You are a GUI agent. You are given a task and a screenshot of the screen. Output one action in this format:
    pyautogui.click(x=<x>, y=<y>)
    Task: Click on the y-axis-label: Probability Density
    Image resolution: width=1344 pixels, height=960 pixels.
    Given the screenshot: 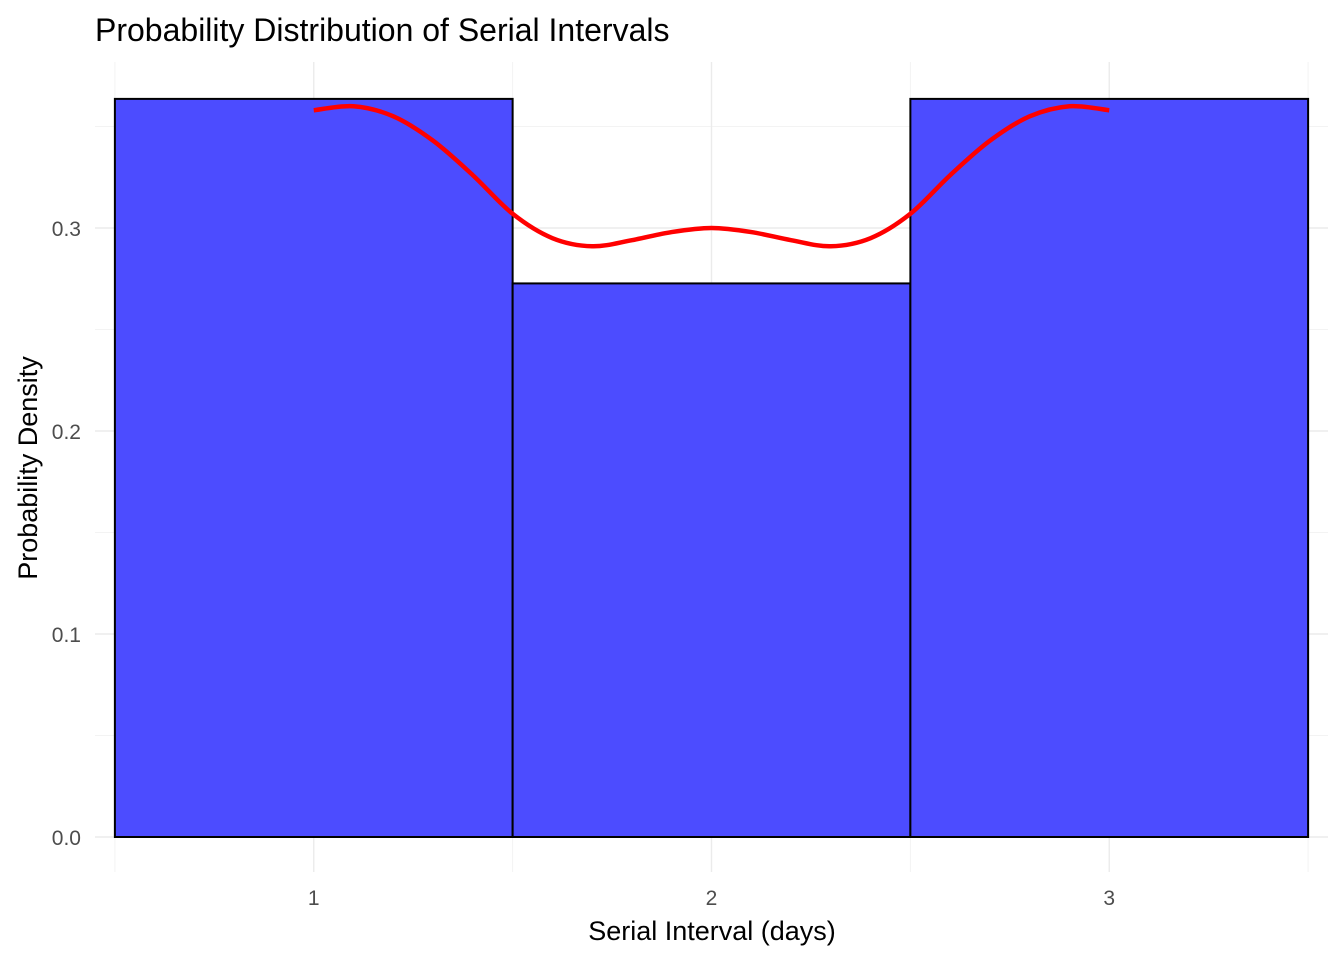 What is the action you would take?
    pyautogui.click(x=28, y=468)
    